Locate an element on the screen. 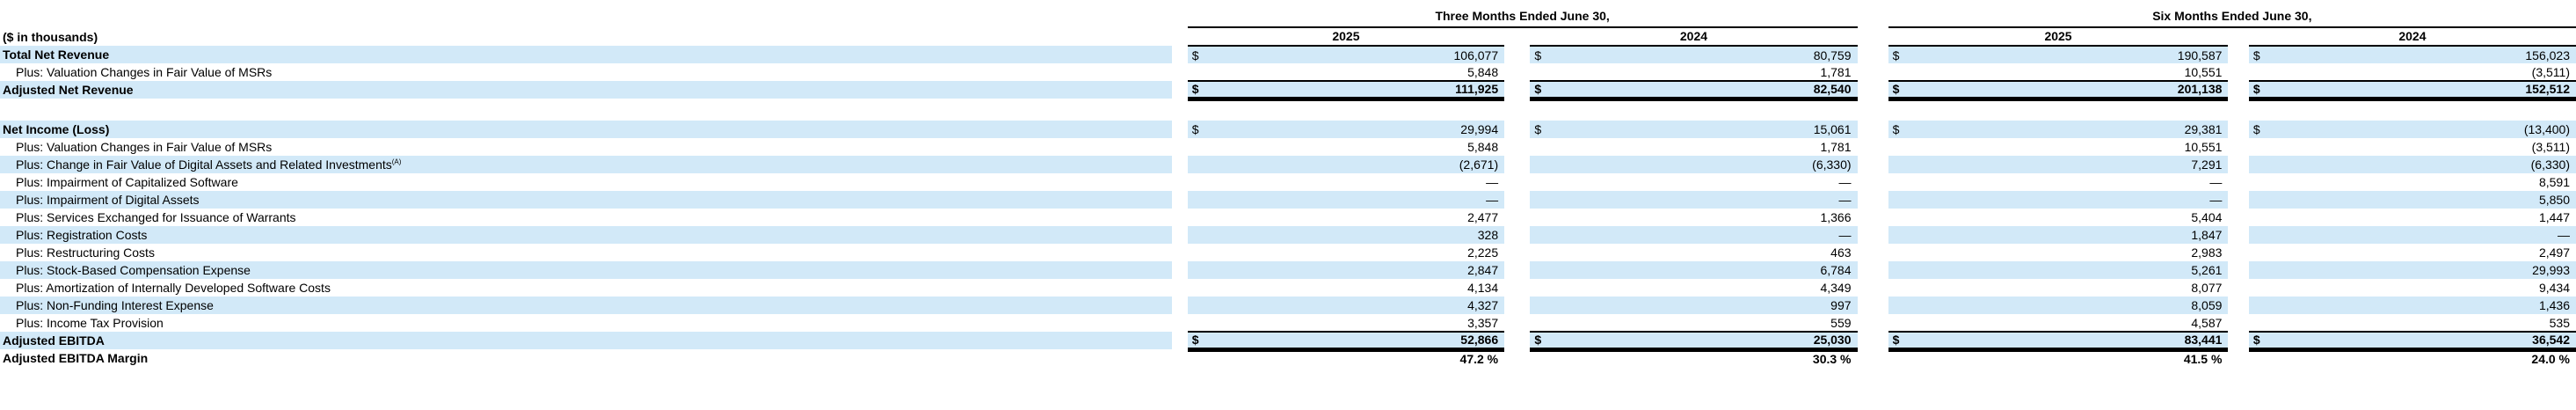 This screenshot has height=410, width=2576. value-cell: 80,759 is located at coordinates (1716, 54).